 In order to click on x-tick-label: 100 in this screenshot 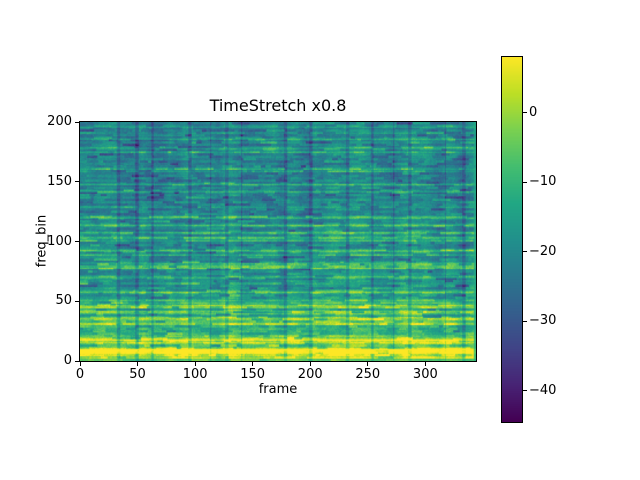, I will do `click(195, 374)`.